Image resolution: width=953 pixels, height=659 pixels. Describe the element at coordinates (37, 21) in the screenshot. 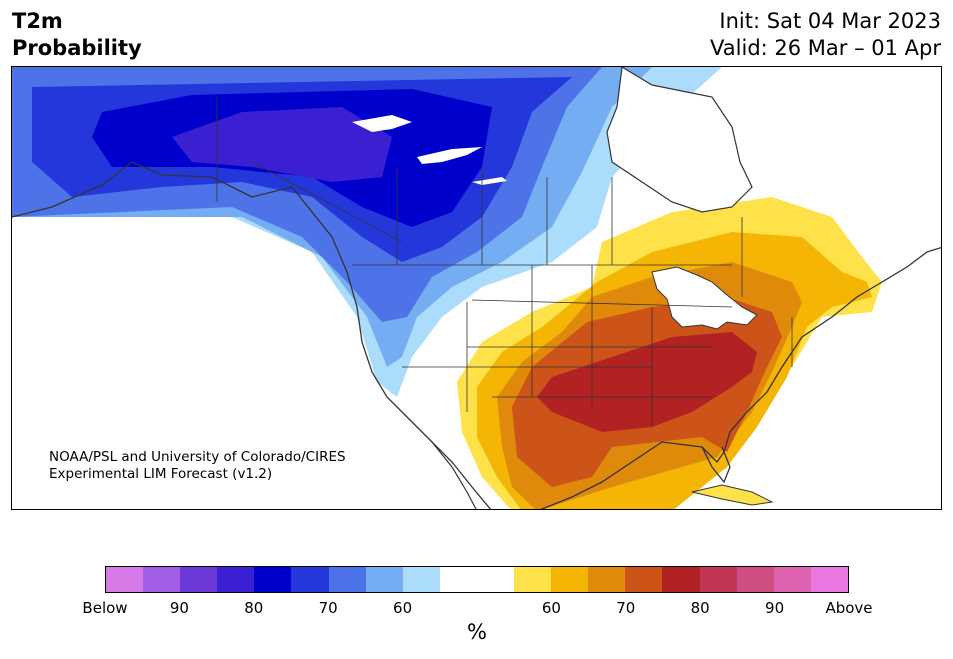

I see `title-line-1: T2m` at that location.